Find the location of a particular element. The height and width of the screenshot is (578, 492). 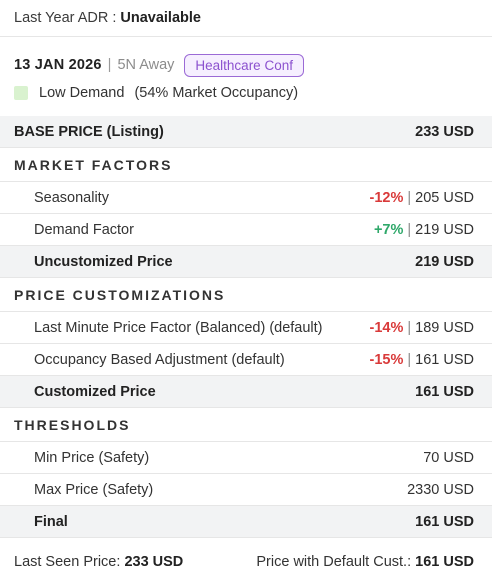

min-price-row: Min Price (Safety) 70 USD is located at coordinates (246, 458).